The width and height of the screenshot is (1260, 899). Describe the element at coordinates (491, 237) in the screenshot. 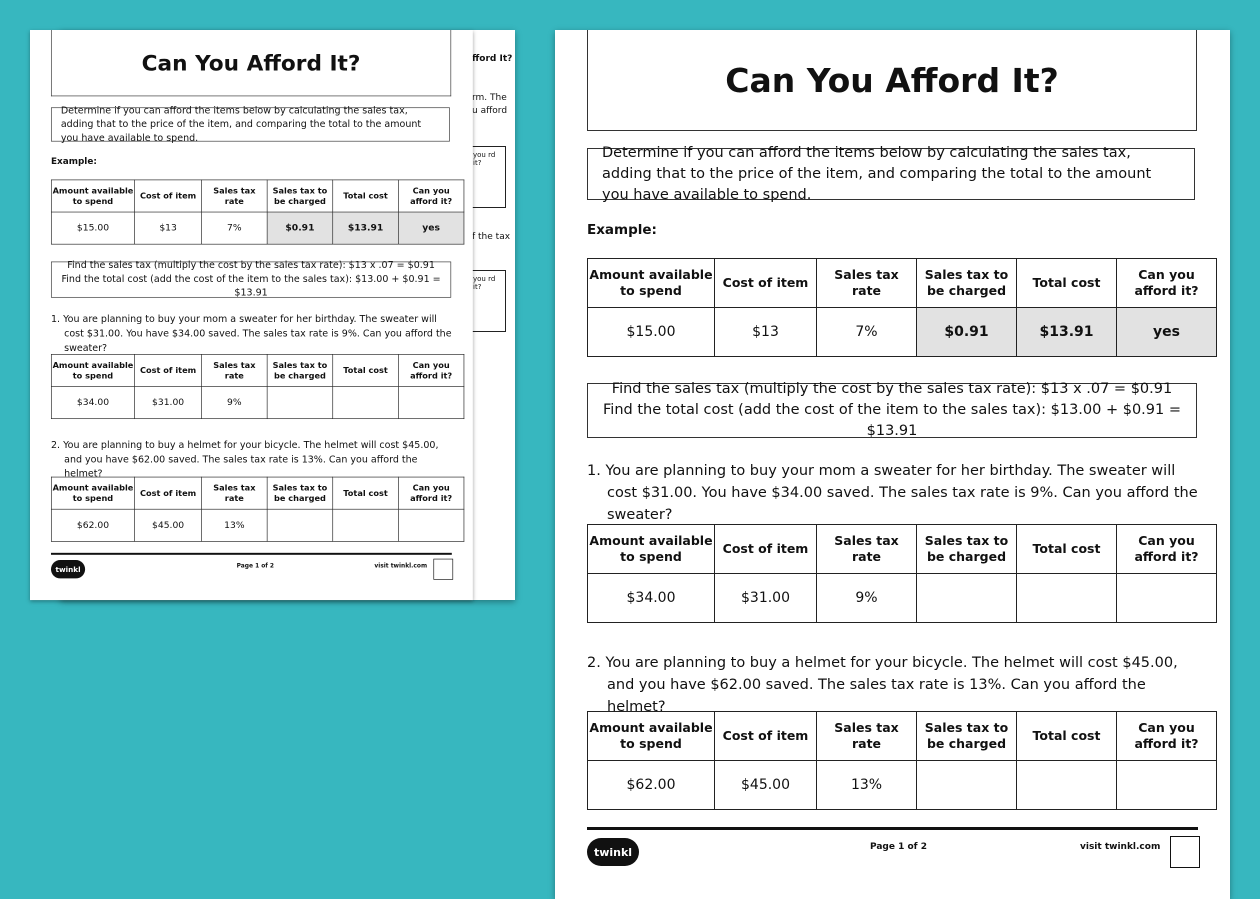

I see `back-page-fragment: f the tax` at that location.